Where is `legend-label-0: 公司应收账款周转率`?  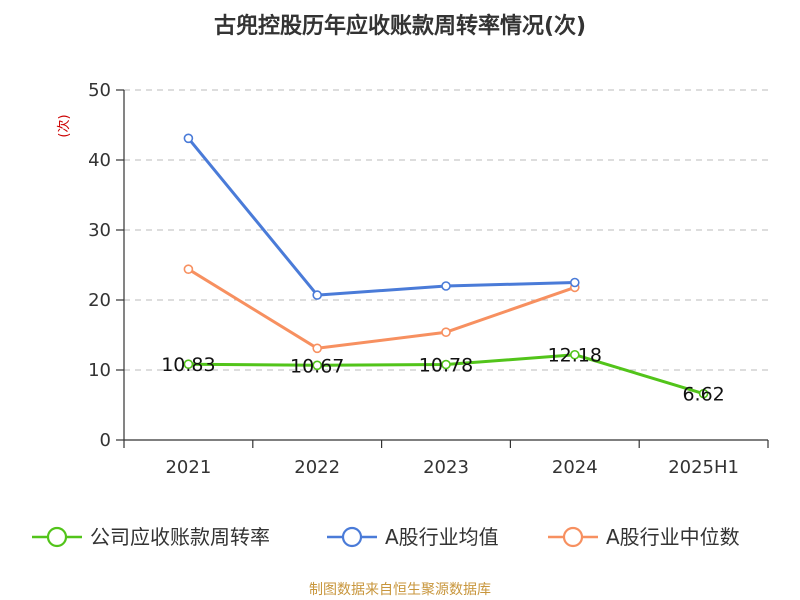 legend-label-0: 公司应收账款周转率 is located at coordinates (180, 537).